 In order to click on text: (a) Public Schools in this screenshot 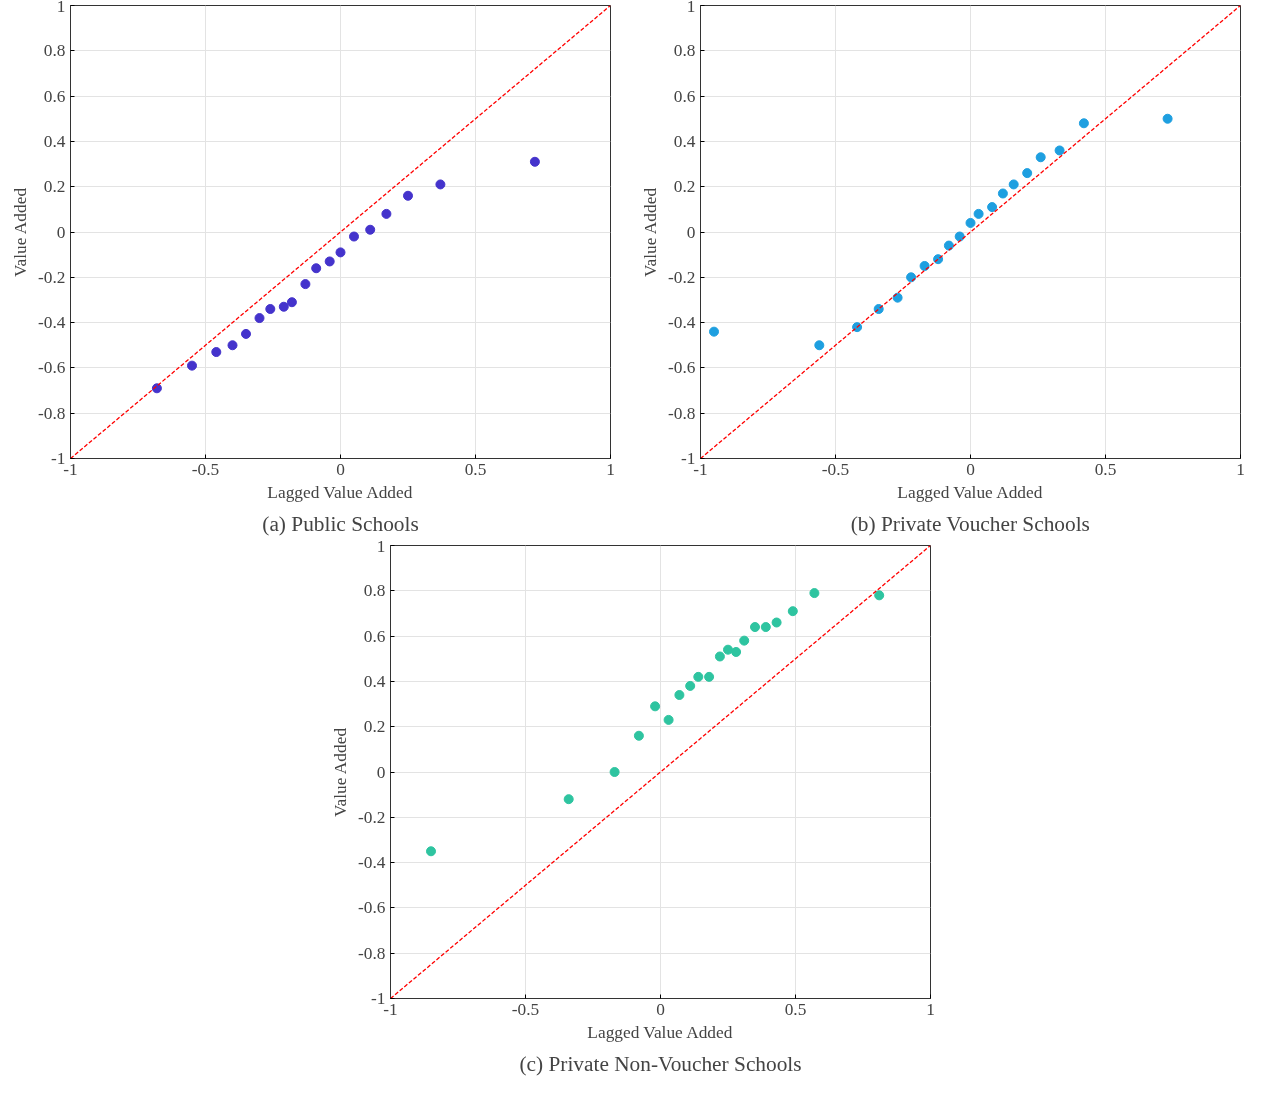, I will do `click(340, 523)`.